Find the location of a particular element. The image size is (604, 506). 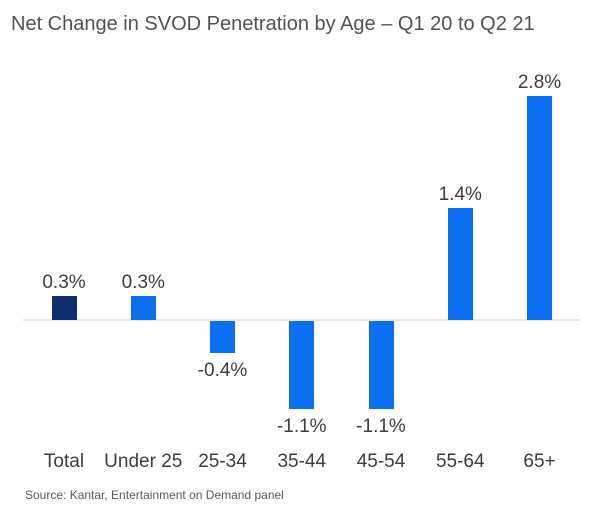

value-label-35-44: -1.1% is located at coordinates (301, 426).